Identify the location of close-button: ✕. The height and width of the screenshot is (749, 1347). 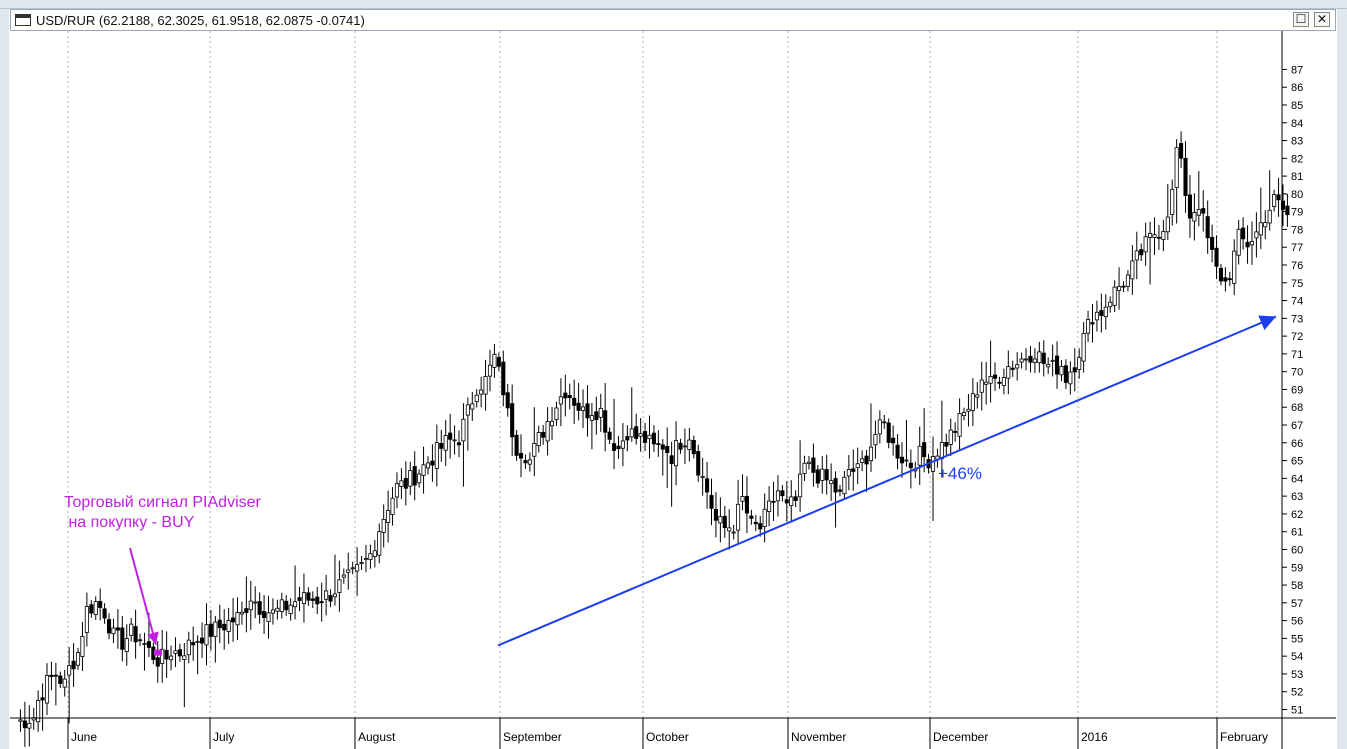
(1322, 19).